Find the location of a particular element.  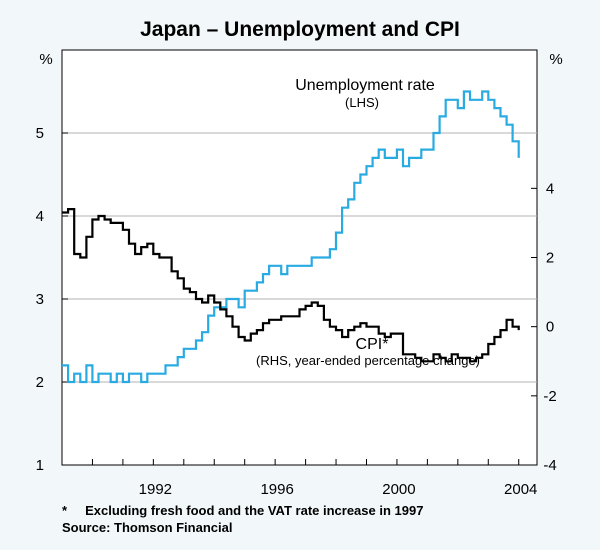

left-axis-unit: % is located at coordinates (45, 59).